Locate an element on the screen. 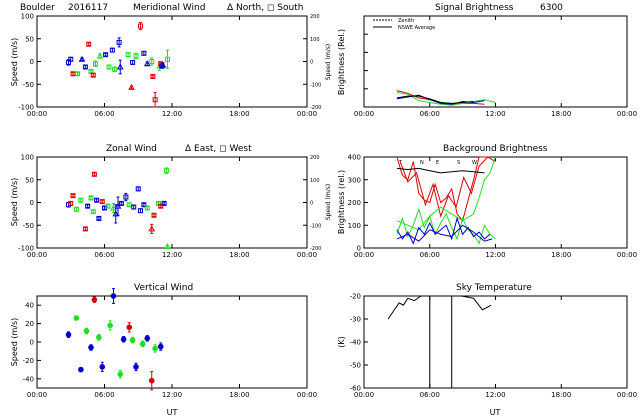  merid-frame is located at coordinates (172, 61).